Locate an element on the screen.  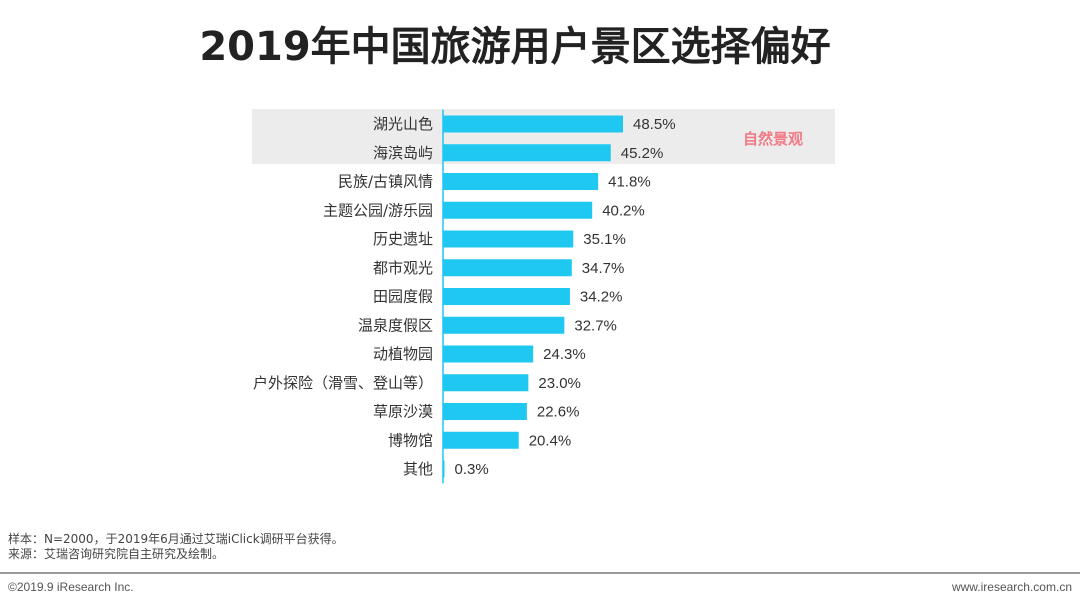
value-label: 48.5% is located at coordinates (654, 124).